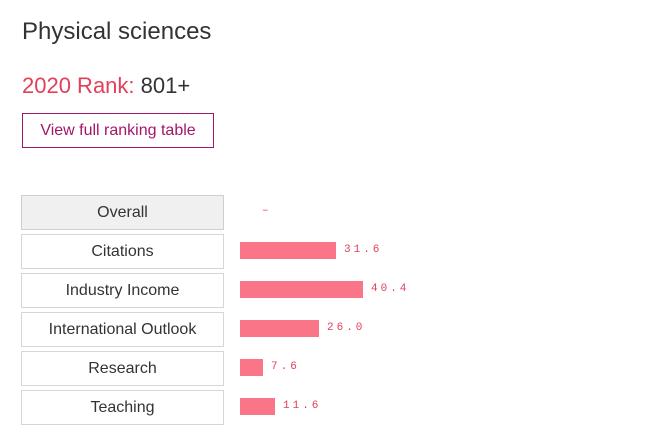 This screenshot has height=444, width=652. I want to click on metric-bar-citations, so click(288, 250).